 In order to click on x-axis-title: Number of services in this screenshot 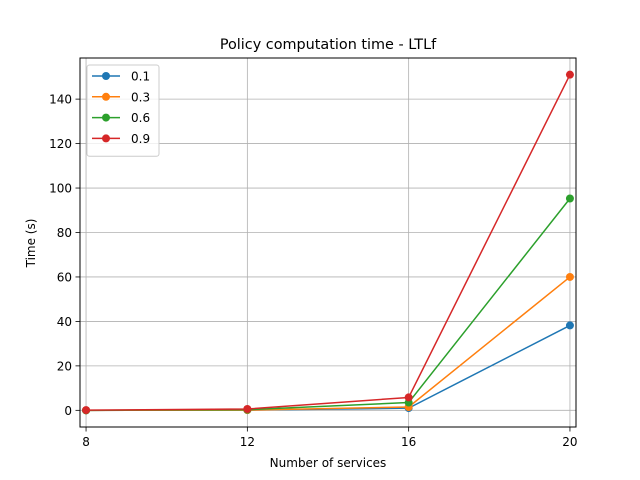, I will do `click(328, 463)`.